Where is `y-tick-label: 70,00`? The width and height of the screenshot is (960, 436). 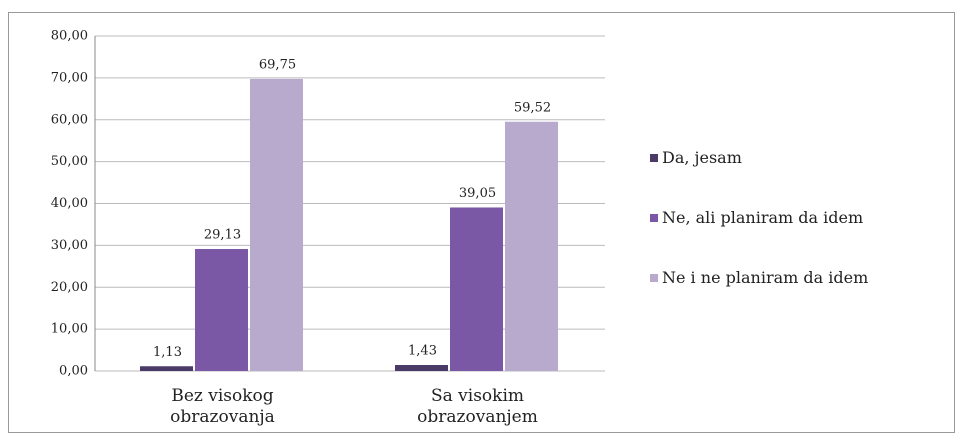 y-tick-label: 70,00 is located at coordinates (69, 77).